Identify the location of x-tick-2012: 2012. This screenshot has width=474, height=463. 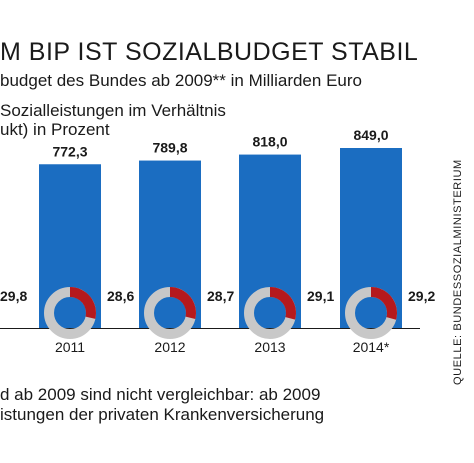
(169, 347).